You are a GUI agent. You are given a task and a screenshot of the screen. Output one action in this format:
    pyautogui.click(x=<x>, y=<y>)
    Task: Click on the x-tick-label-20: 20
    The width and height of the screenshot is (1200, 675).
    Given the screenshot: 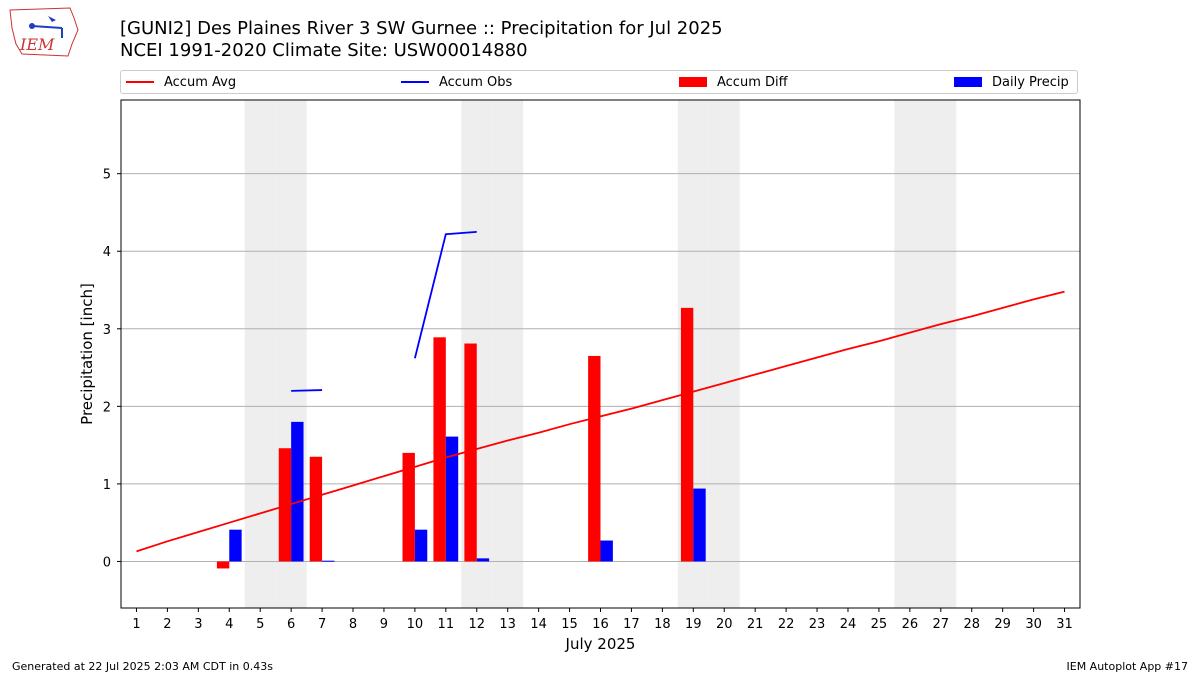 What is the action you would take?
    pyautogui.click(x=724, y=624)
    